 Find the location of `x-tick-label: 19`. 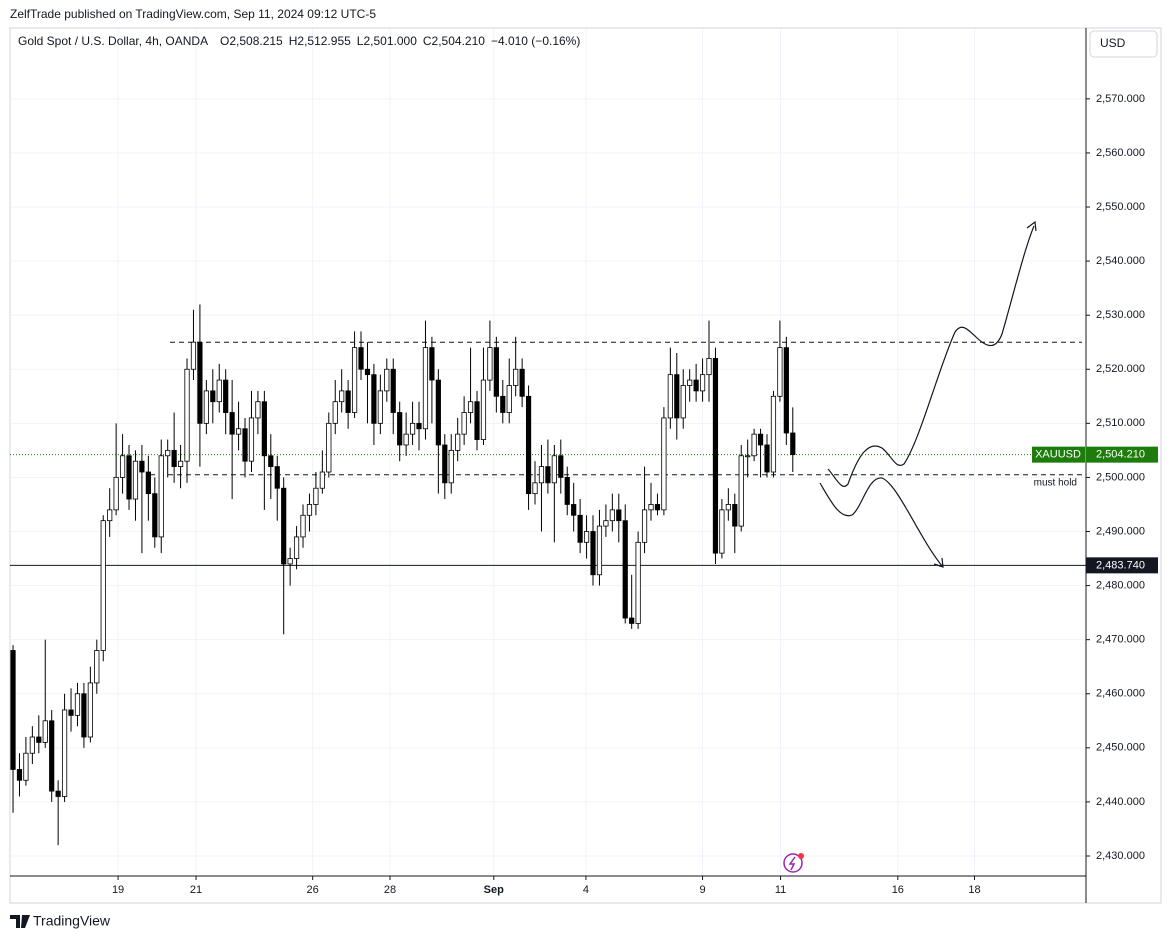

x-tick-label: 19 is located at coordinates (118, 890).